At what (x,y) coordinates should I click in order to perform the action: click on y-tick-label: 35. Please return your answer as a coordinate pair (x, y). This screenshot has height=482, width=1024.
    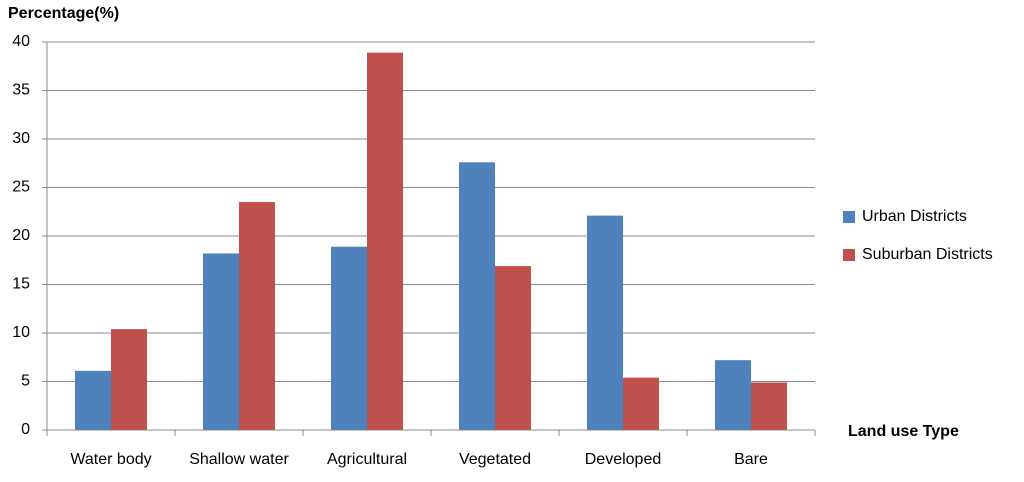
    Looking at the image, I should click on (21, 90).